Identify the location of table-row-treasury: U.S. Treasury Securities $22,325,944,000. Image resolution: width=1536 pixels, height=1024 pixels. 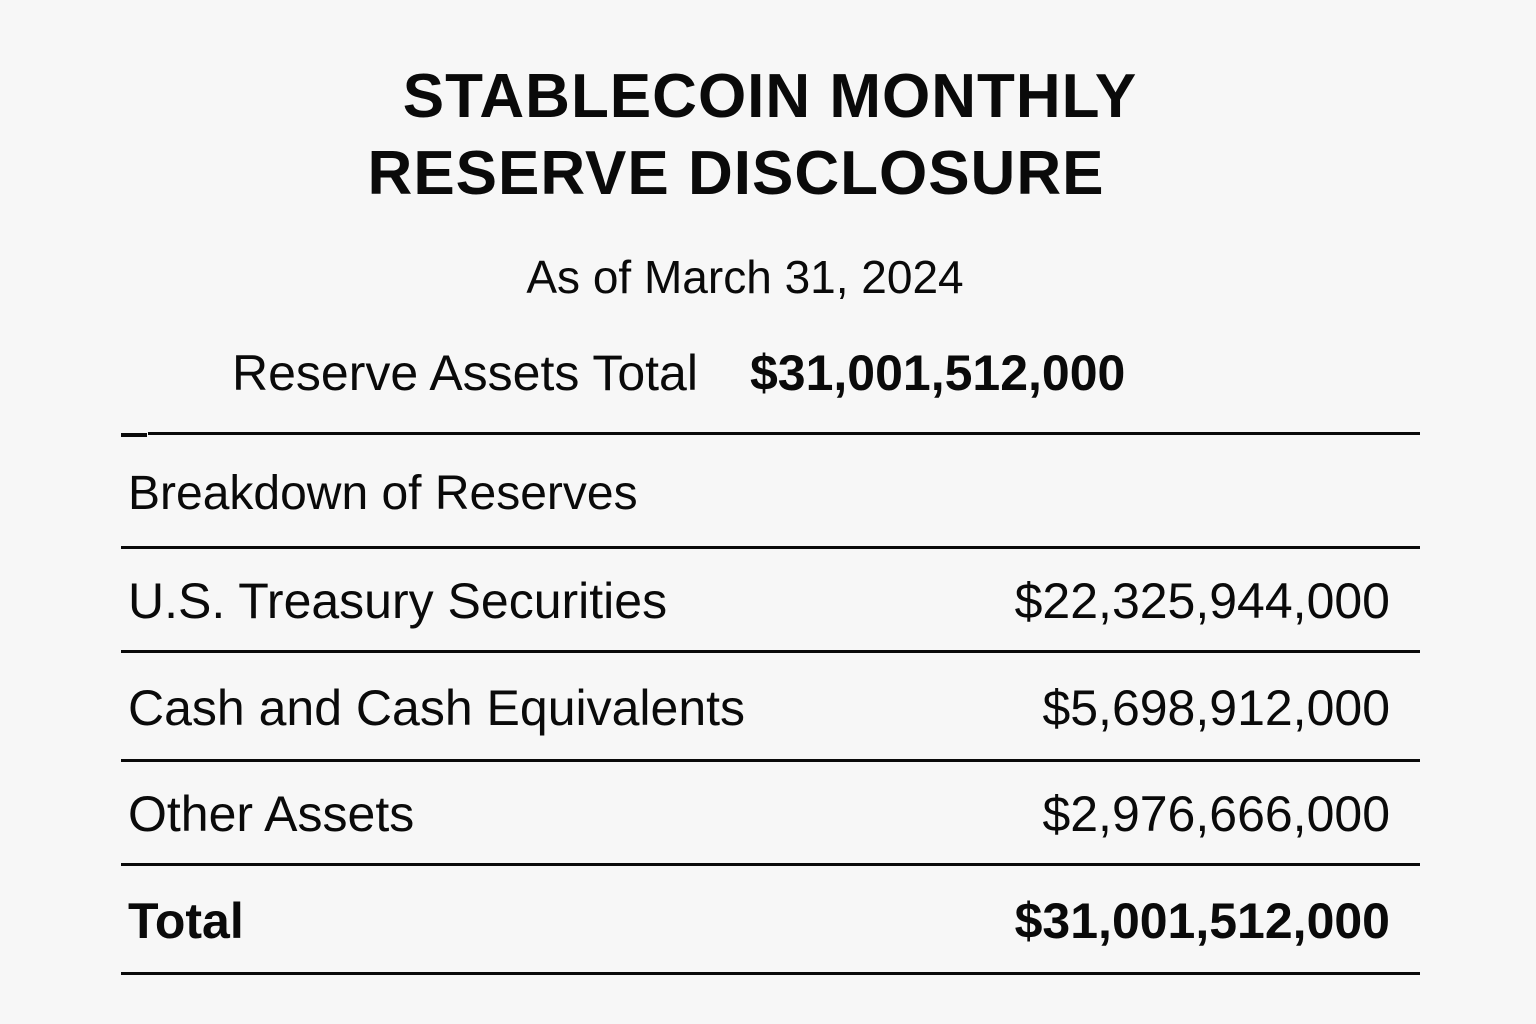
(759, 601).